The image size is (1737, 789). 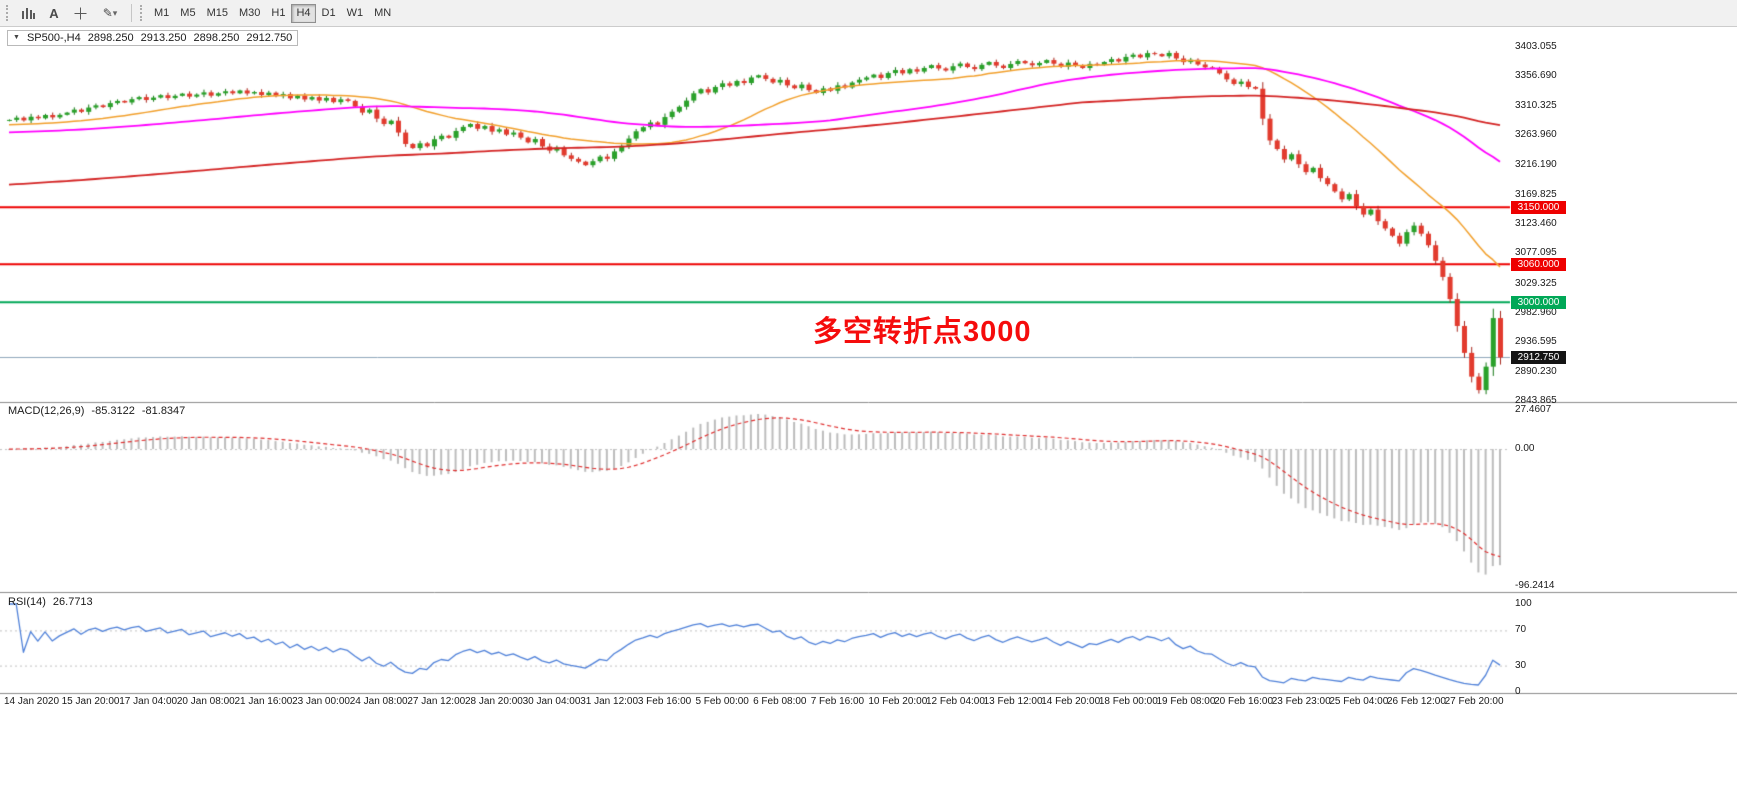 I want to click on price-axis-label: 3029.325, so click(x=1536, y=283).